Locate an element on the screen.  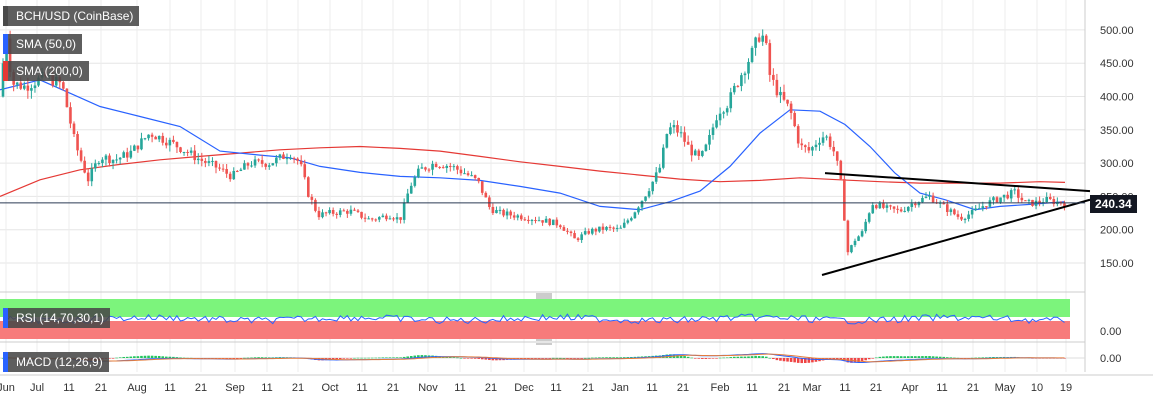
y-tick-label: 500.00 is located at coordinates (1117, 31).